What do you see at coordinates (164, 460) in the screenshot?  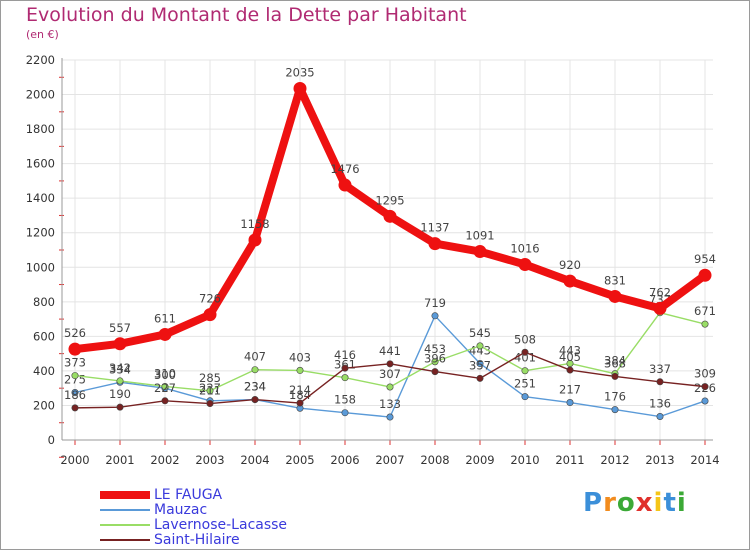 I see `x-tick-label: 2002` at bounding box center [164, 460].